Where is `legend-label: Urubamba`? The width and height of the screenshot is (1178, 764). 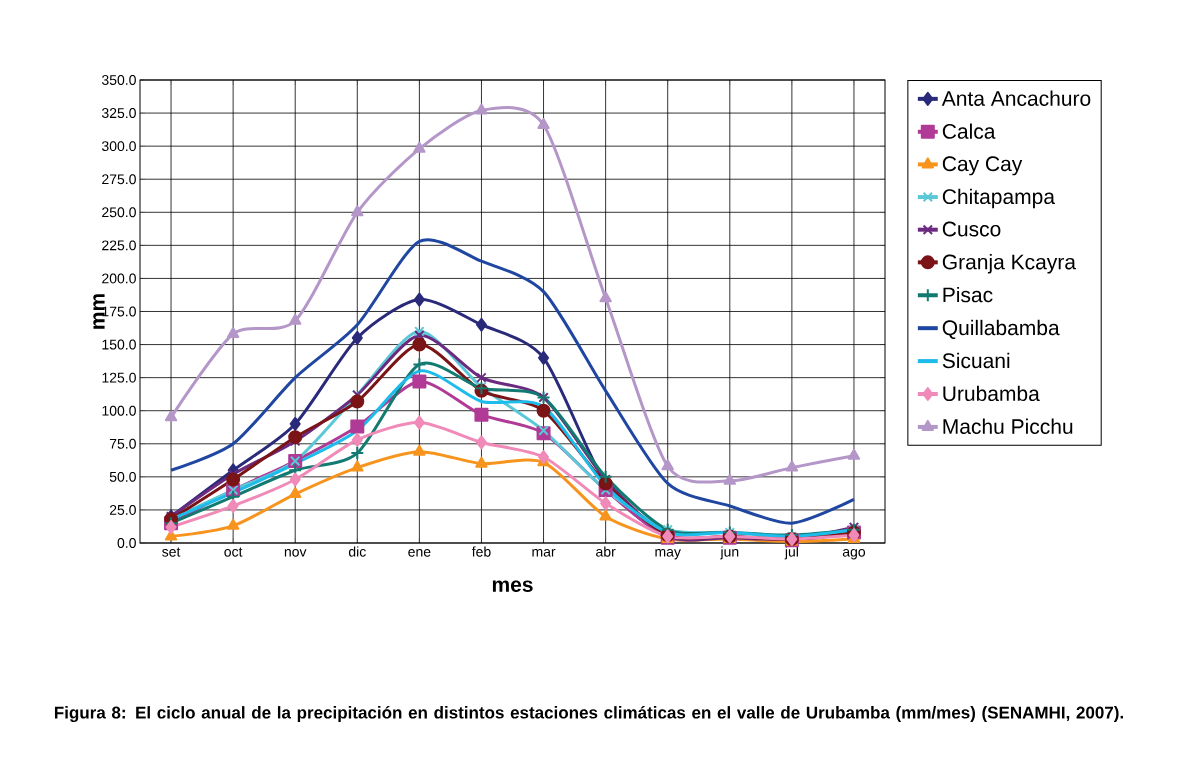 legend-label: Urubamba is located at coordinates (991, 393).